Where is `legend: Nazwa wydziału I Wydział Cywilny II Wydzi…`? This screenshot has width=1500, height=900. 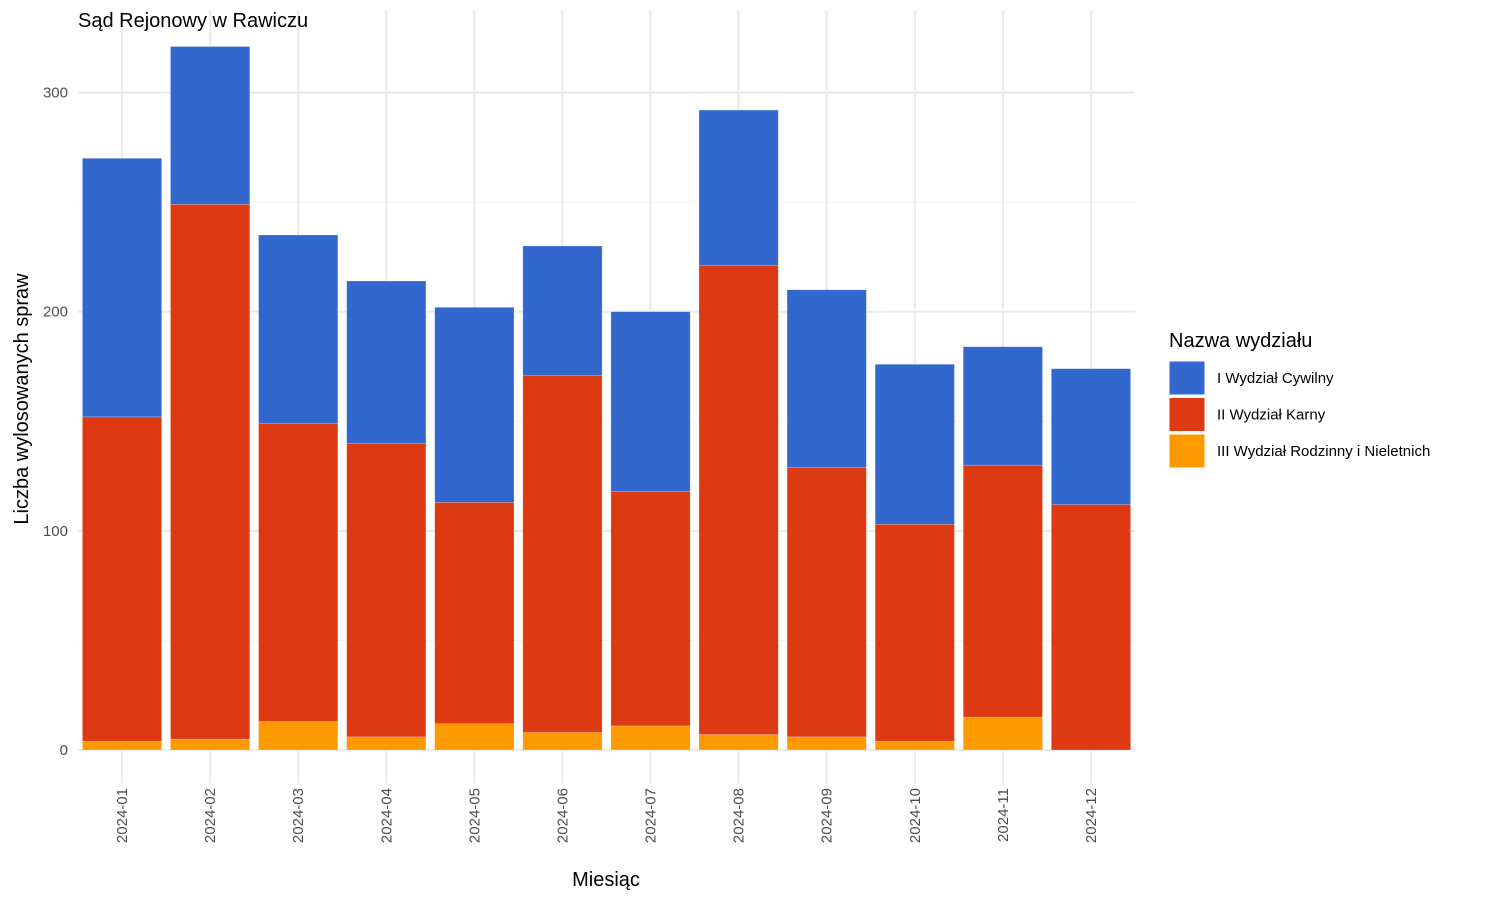 legend: Nazwa wydziału I Wydział Cywilny II Wydzi… is located at coordinates (1299, 399).